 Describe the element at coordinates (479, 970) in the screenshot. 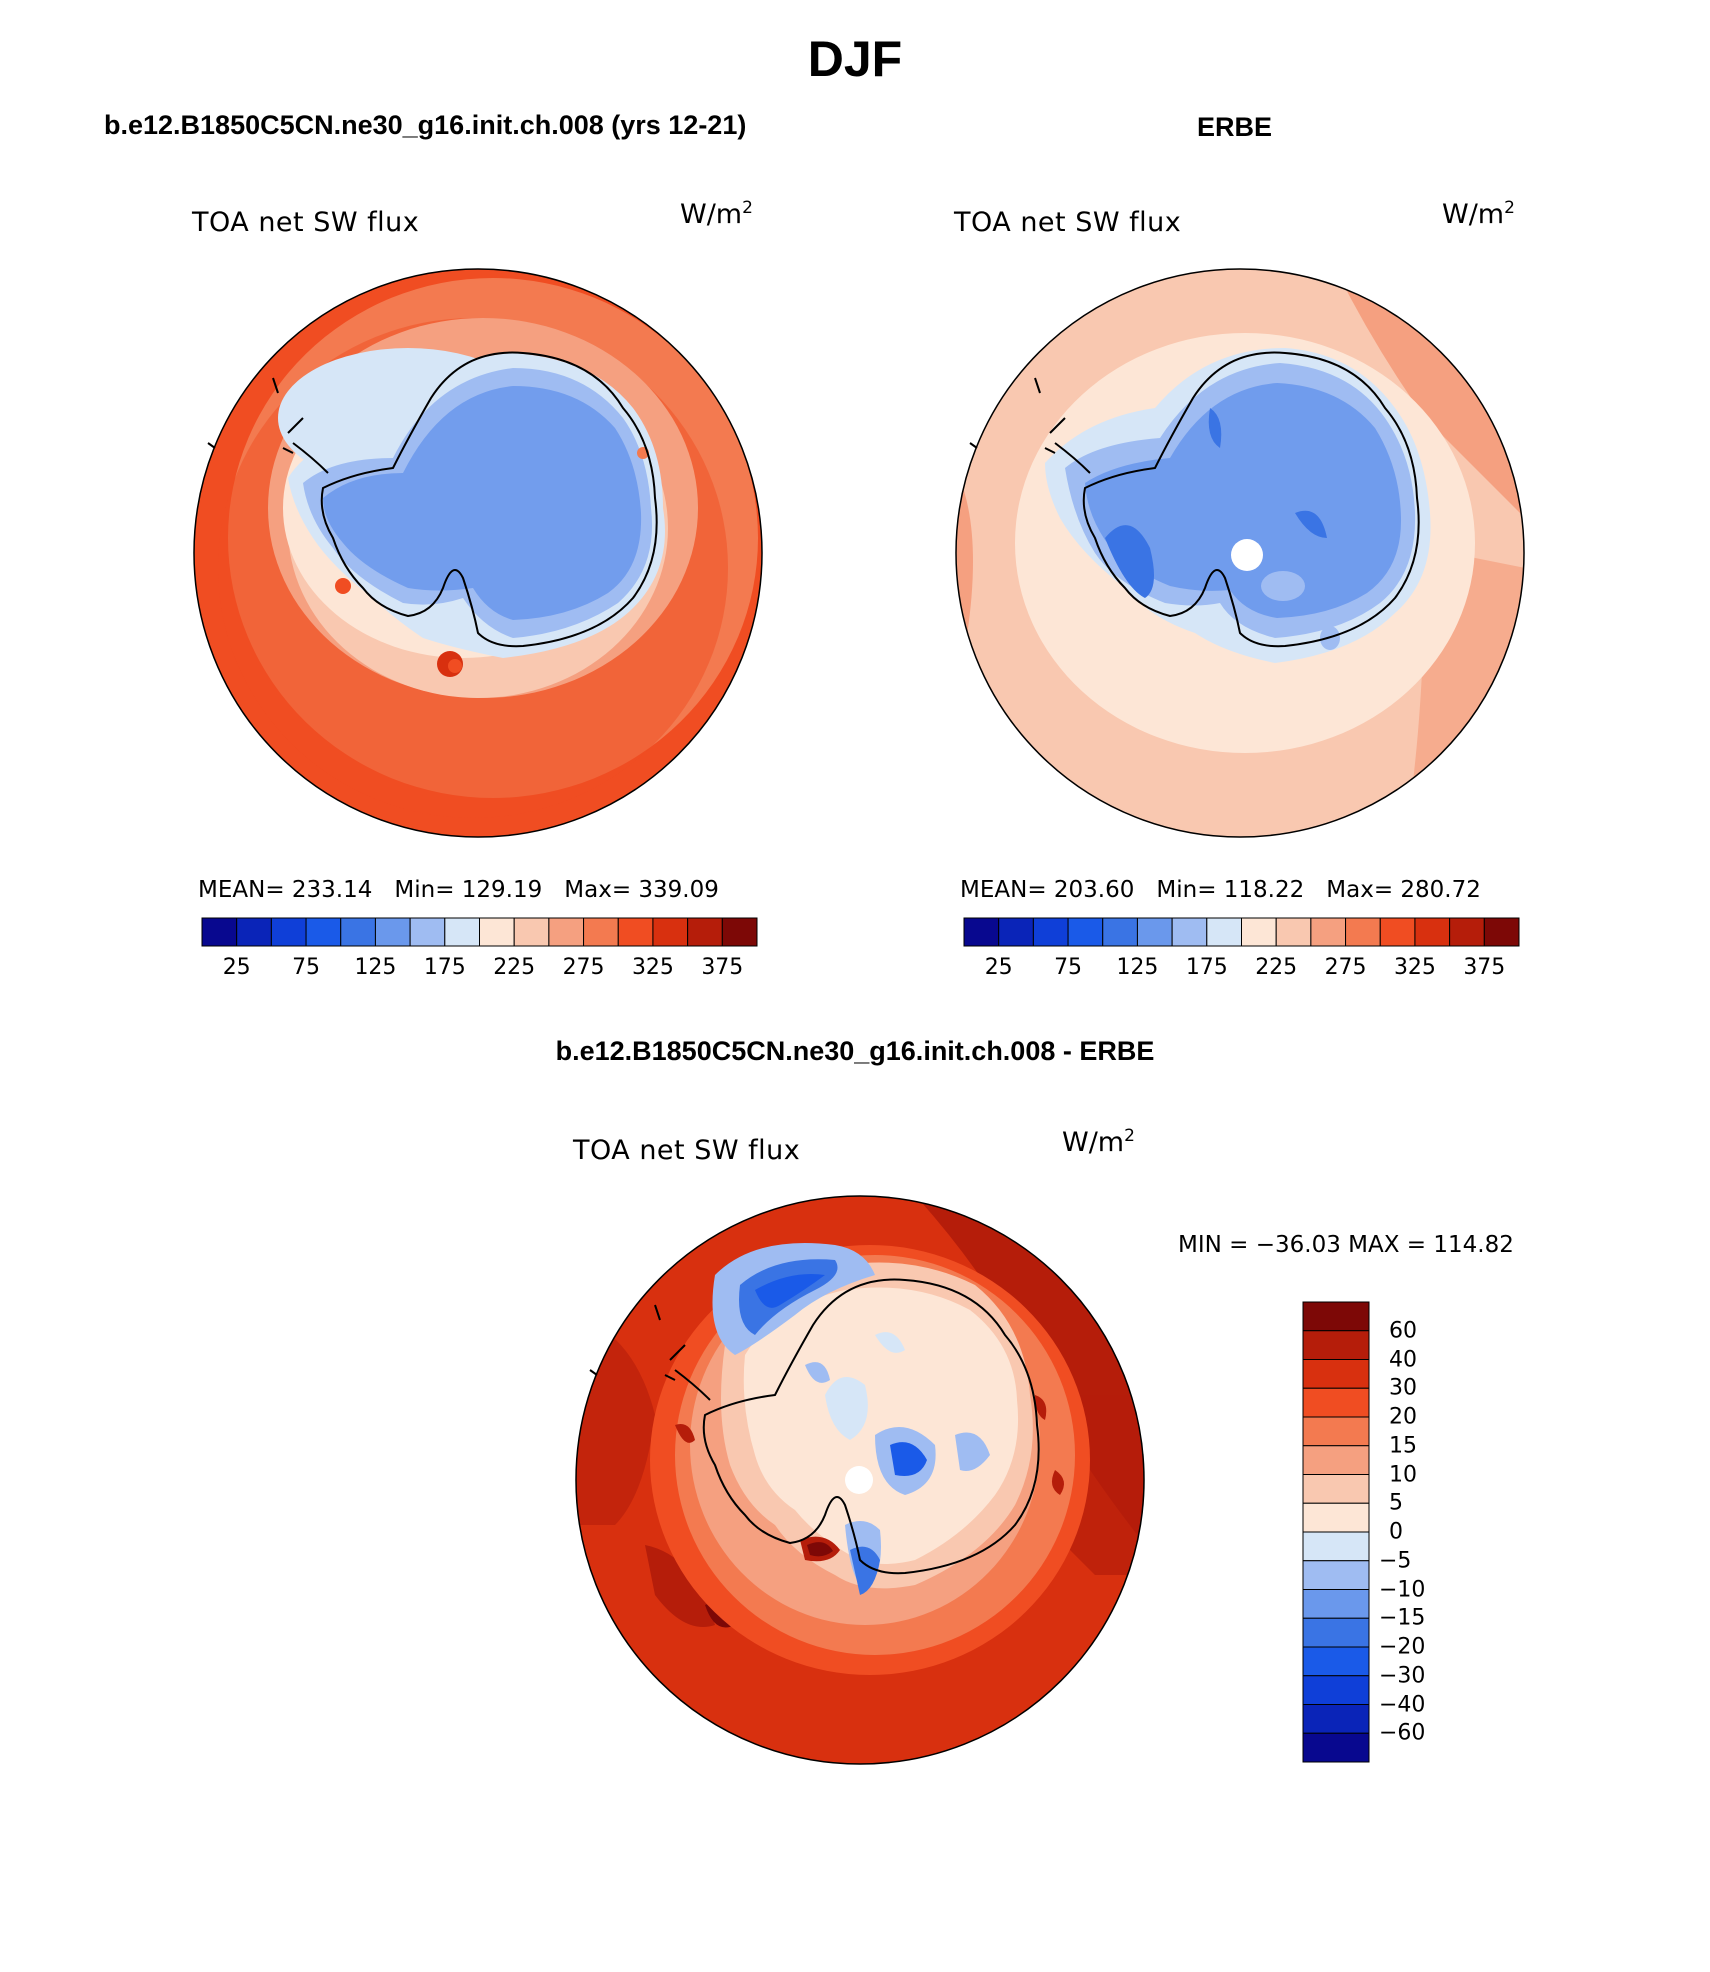

I see `panel1-colorbar-ticks: 25 75 125 175 225 275 325 375` at that location.